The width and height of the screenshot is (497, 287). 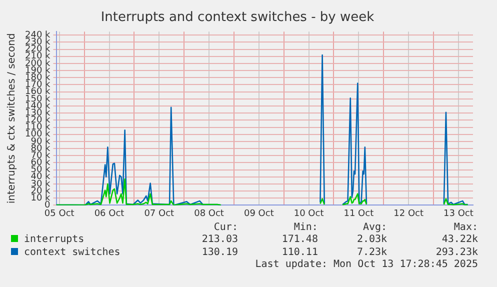 What do you see at coordinates (159, 213) in the screenshot?
I see `x-tick-label: 07 Oct` at bounding box center [159, 213].